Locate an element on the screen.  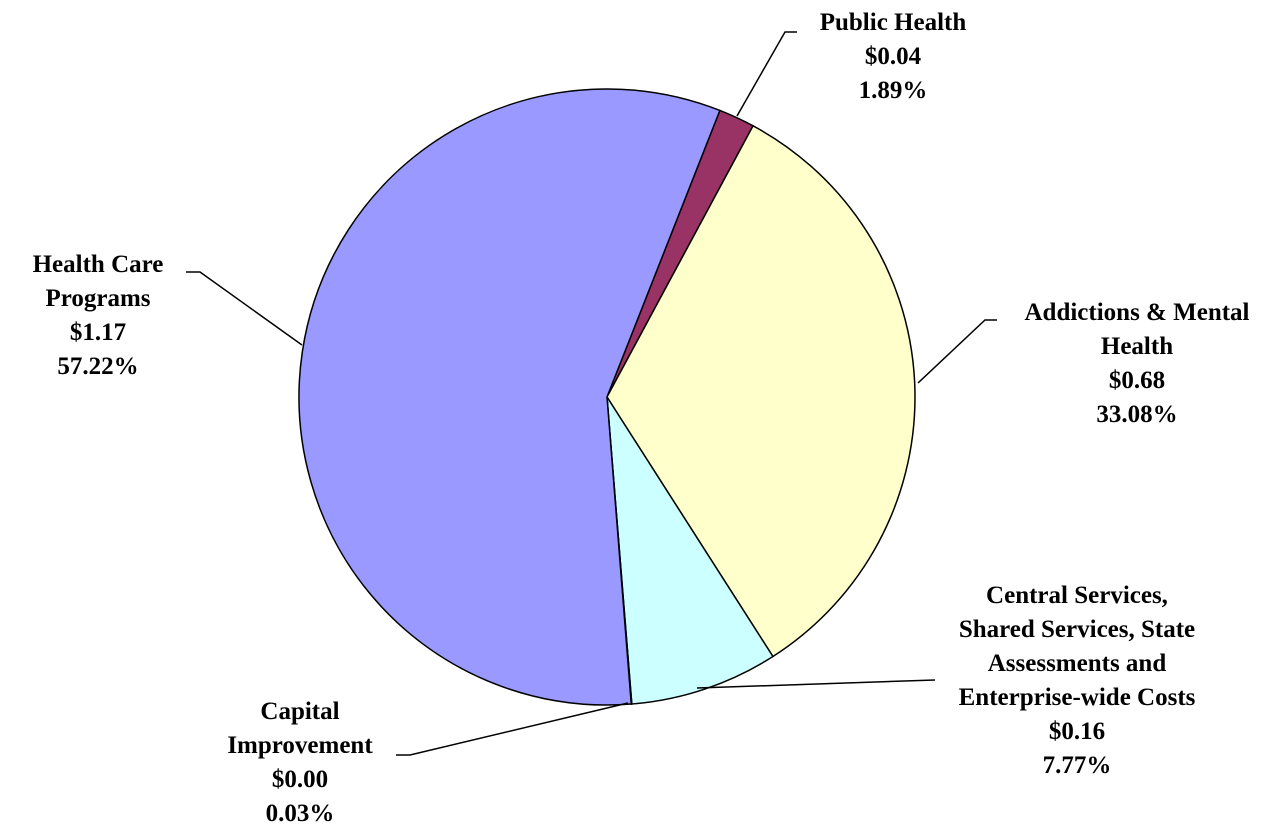
pie-slice is located at coordinates (690, 550).